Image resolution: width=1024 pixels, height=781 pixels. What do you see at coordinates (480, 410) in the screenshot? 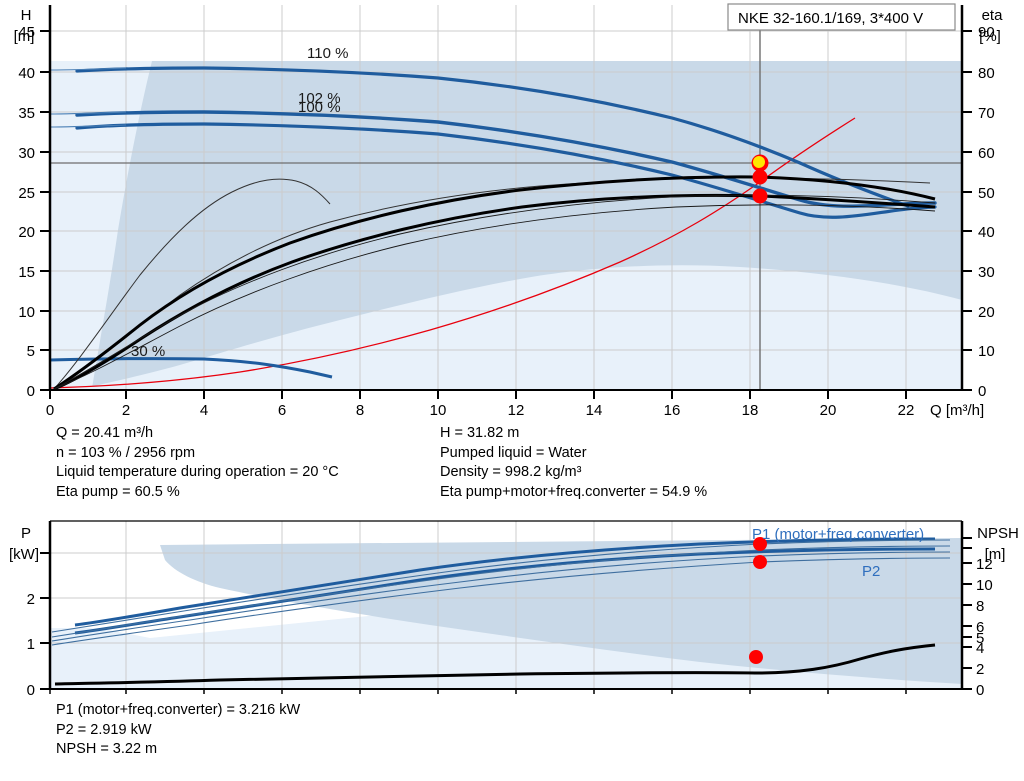
I see `main-x-tick-labels: 0 2 4 6 8 10 12 14 16 18 20 22` at bounding box center [480, 410].